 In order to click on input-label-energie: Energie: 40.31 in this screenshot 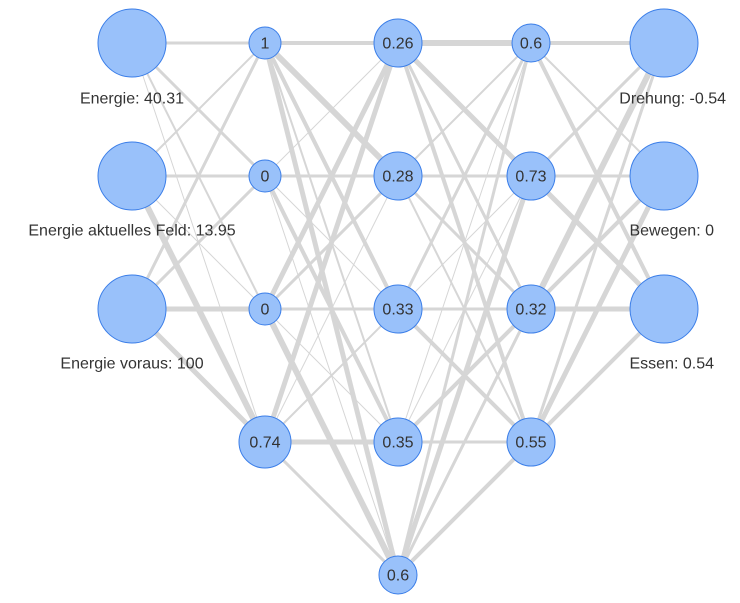, I will do `click(132, 99)`.